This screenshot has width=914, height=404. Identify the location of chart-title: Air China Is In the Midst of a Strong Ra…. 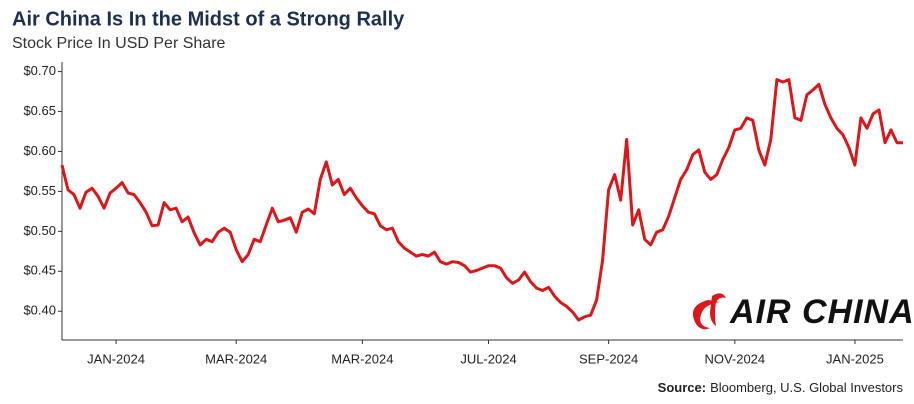
(208, 19).